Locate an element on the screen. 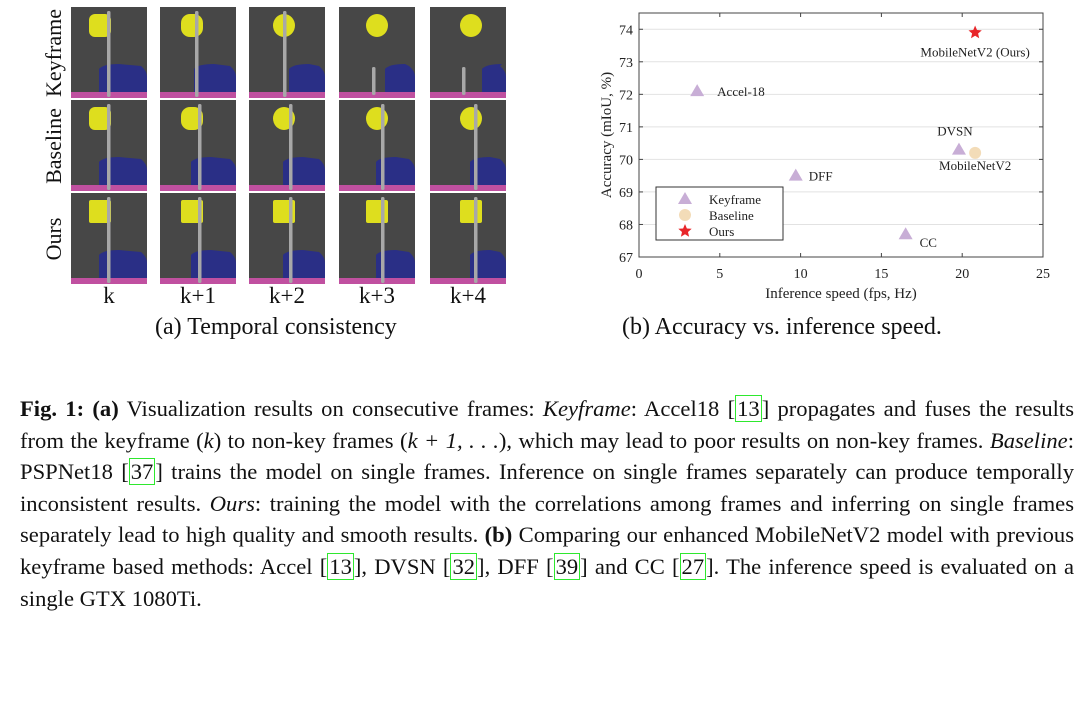 The image size is (1083, 702). y-axis-label: Accuracy (mIoU, %) is located at coordinates (607, 135).